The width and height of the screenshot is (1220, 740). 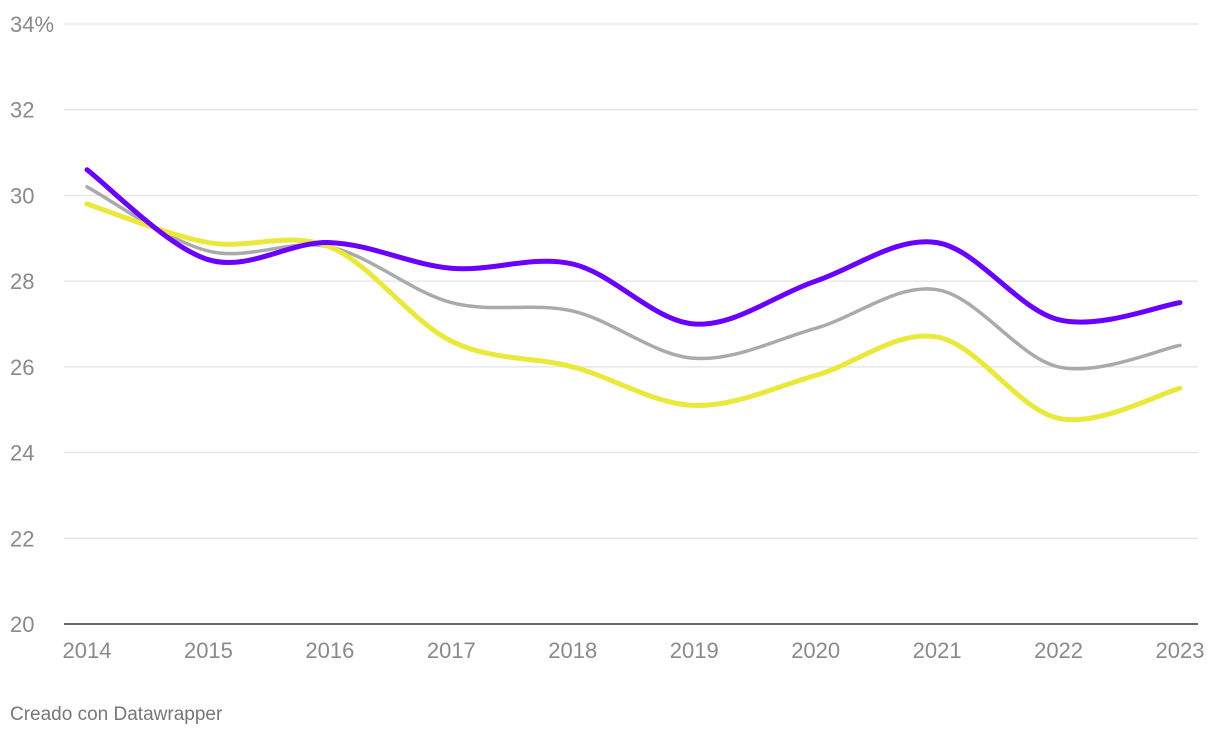 What do you see at coordinates (22, 195) in the screenshot?
I see `y-tick-label: 30` at bounding box center [22, 195].